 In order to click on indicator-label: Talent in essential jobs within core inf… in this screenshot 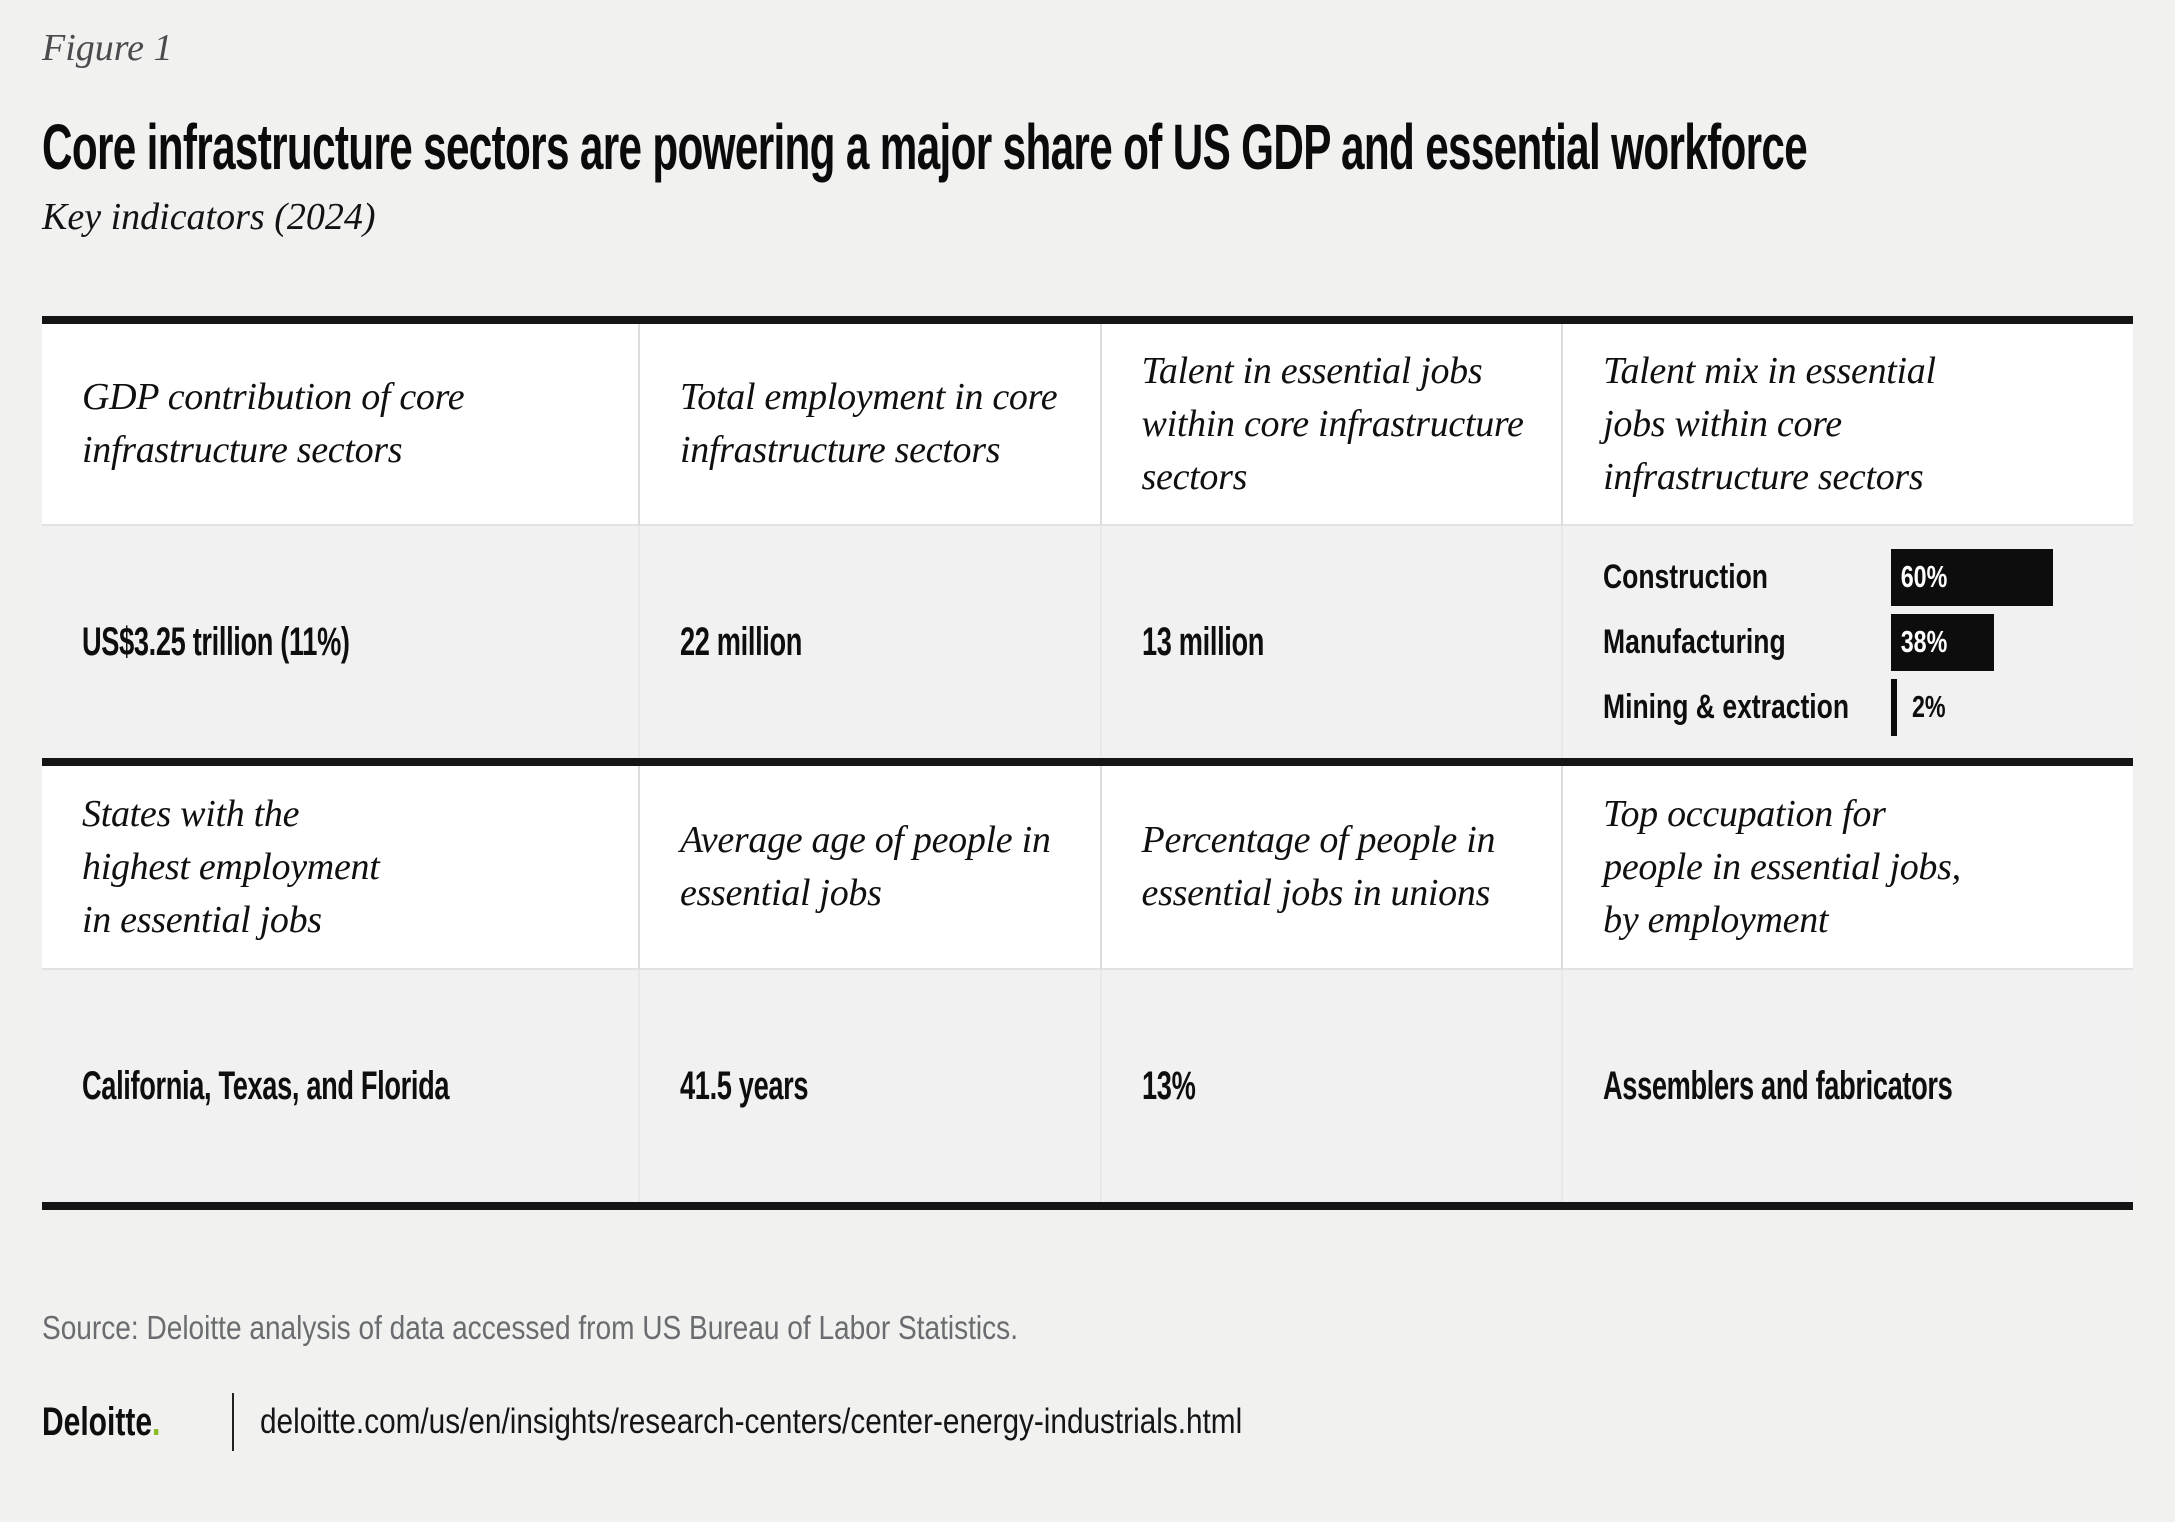, I will do `click(1332, 423)`.